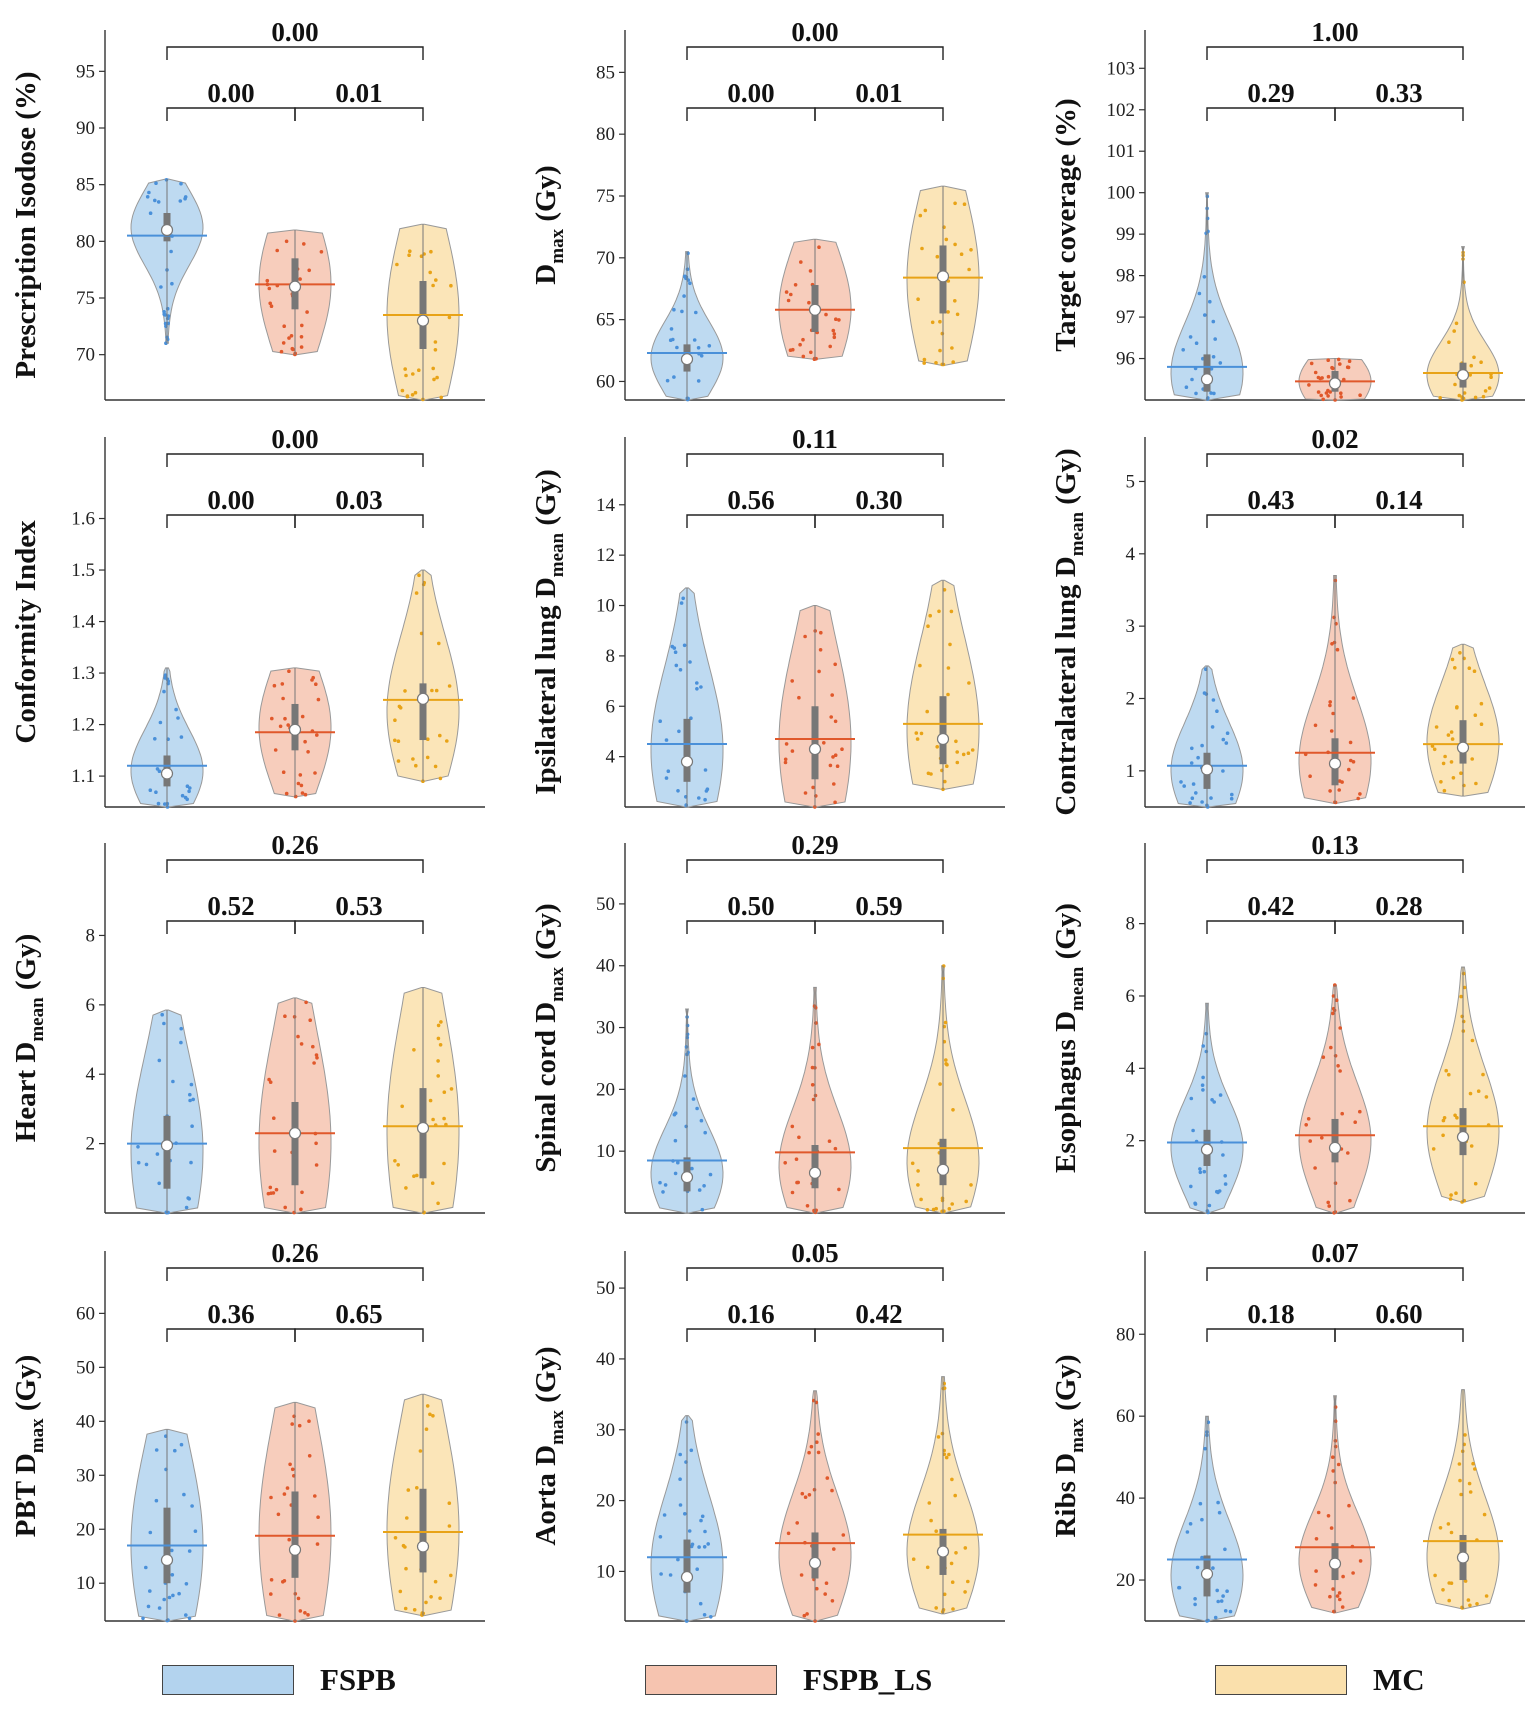 The width and height of the screenshot is (1535, 1731). Describe the element at coordinates (1335, 1504) in the screenshot. I see `violin-fspb-ls` at that location.